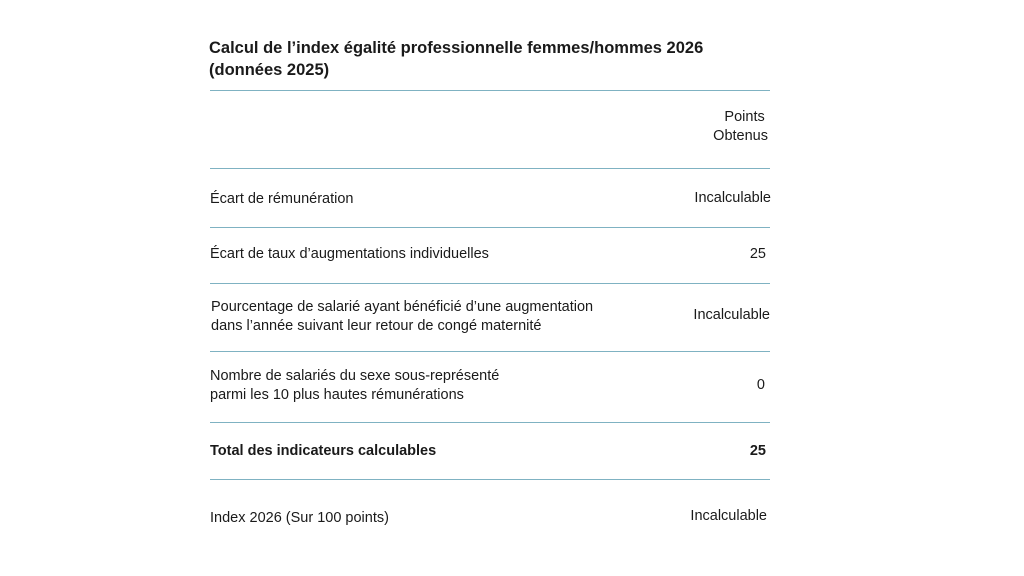  Describe the element at coordinates (337, 395) in the screenshot. I see `label-line-2: parmi les 10 plus hautes rémunérations` at that location.